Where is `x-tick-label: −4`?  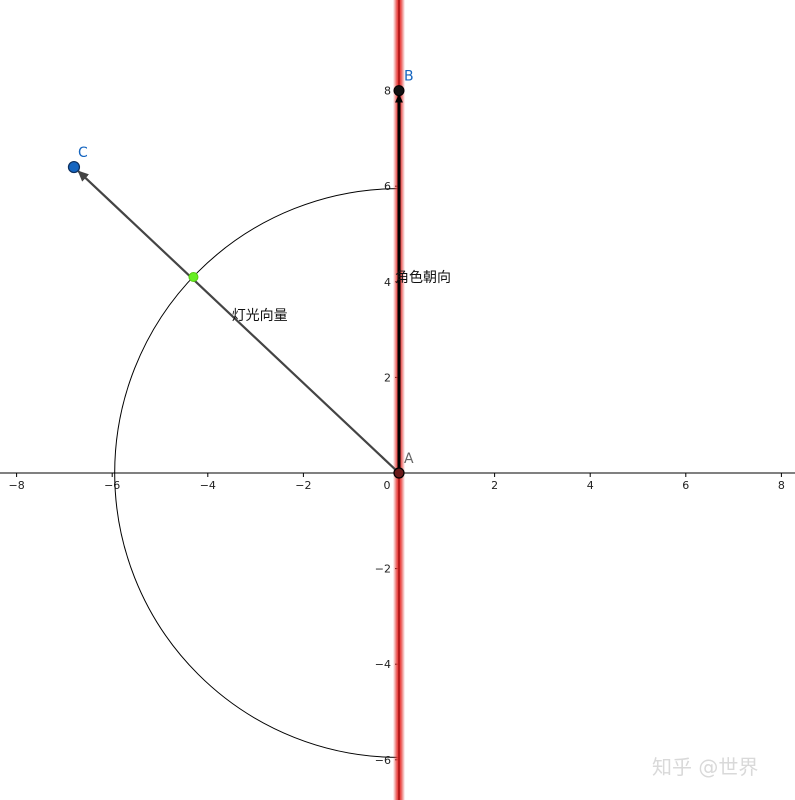 x-tick-label: −4 is located at coordinates (208, 485).